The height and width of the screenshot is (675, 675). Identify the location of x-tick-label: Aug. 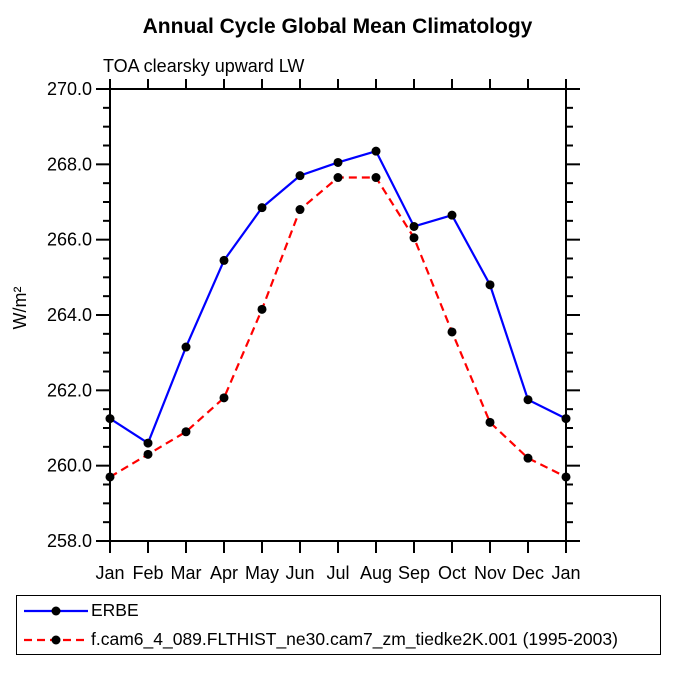
(376, 573).